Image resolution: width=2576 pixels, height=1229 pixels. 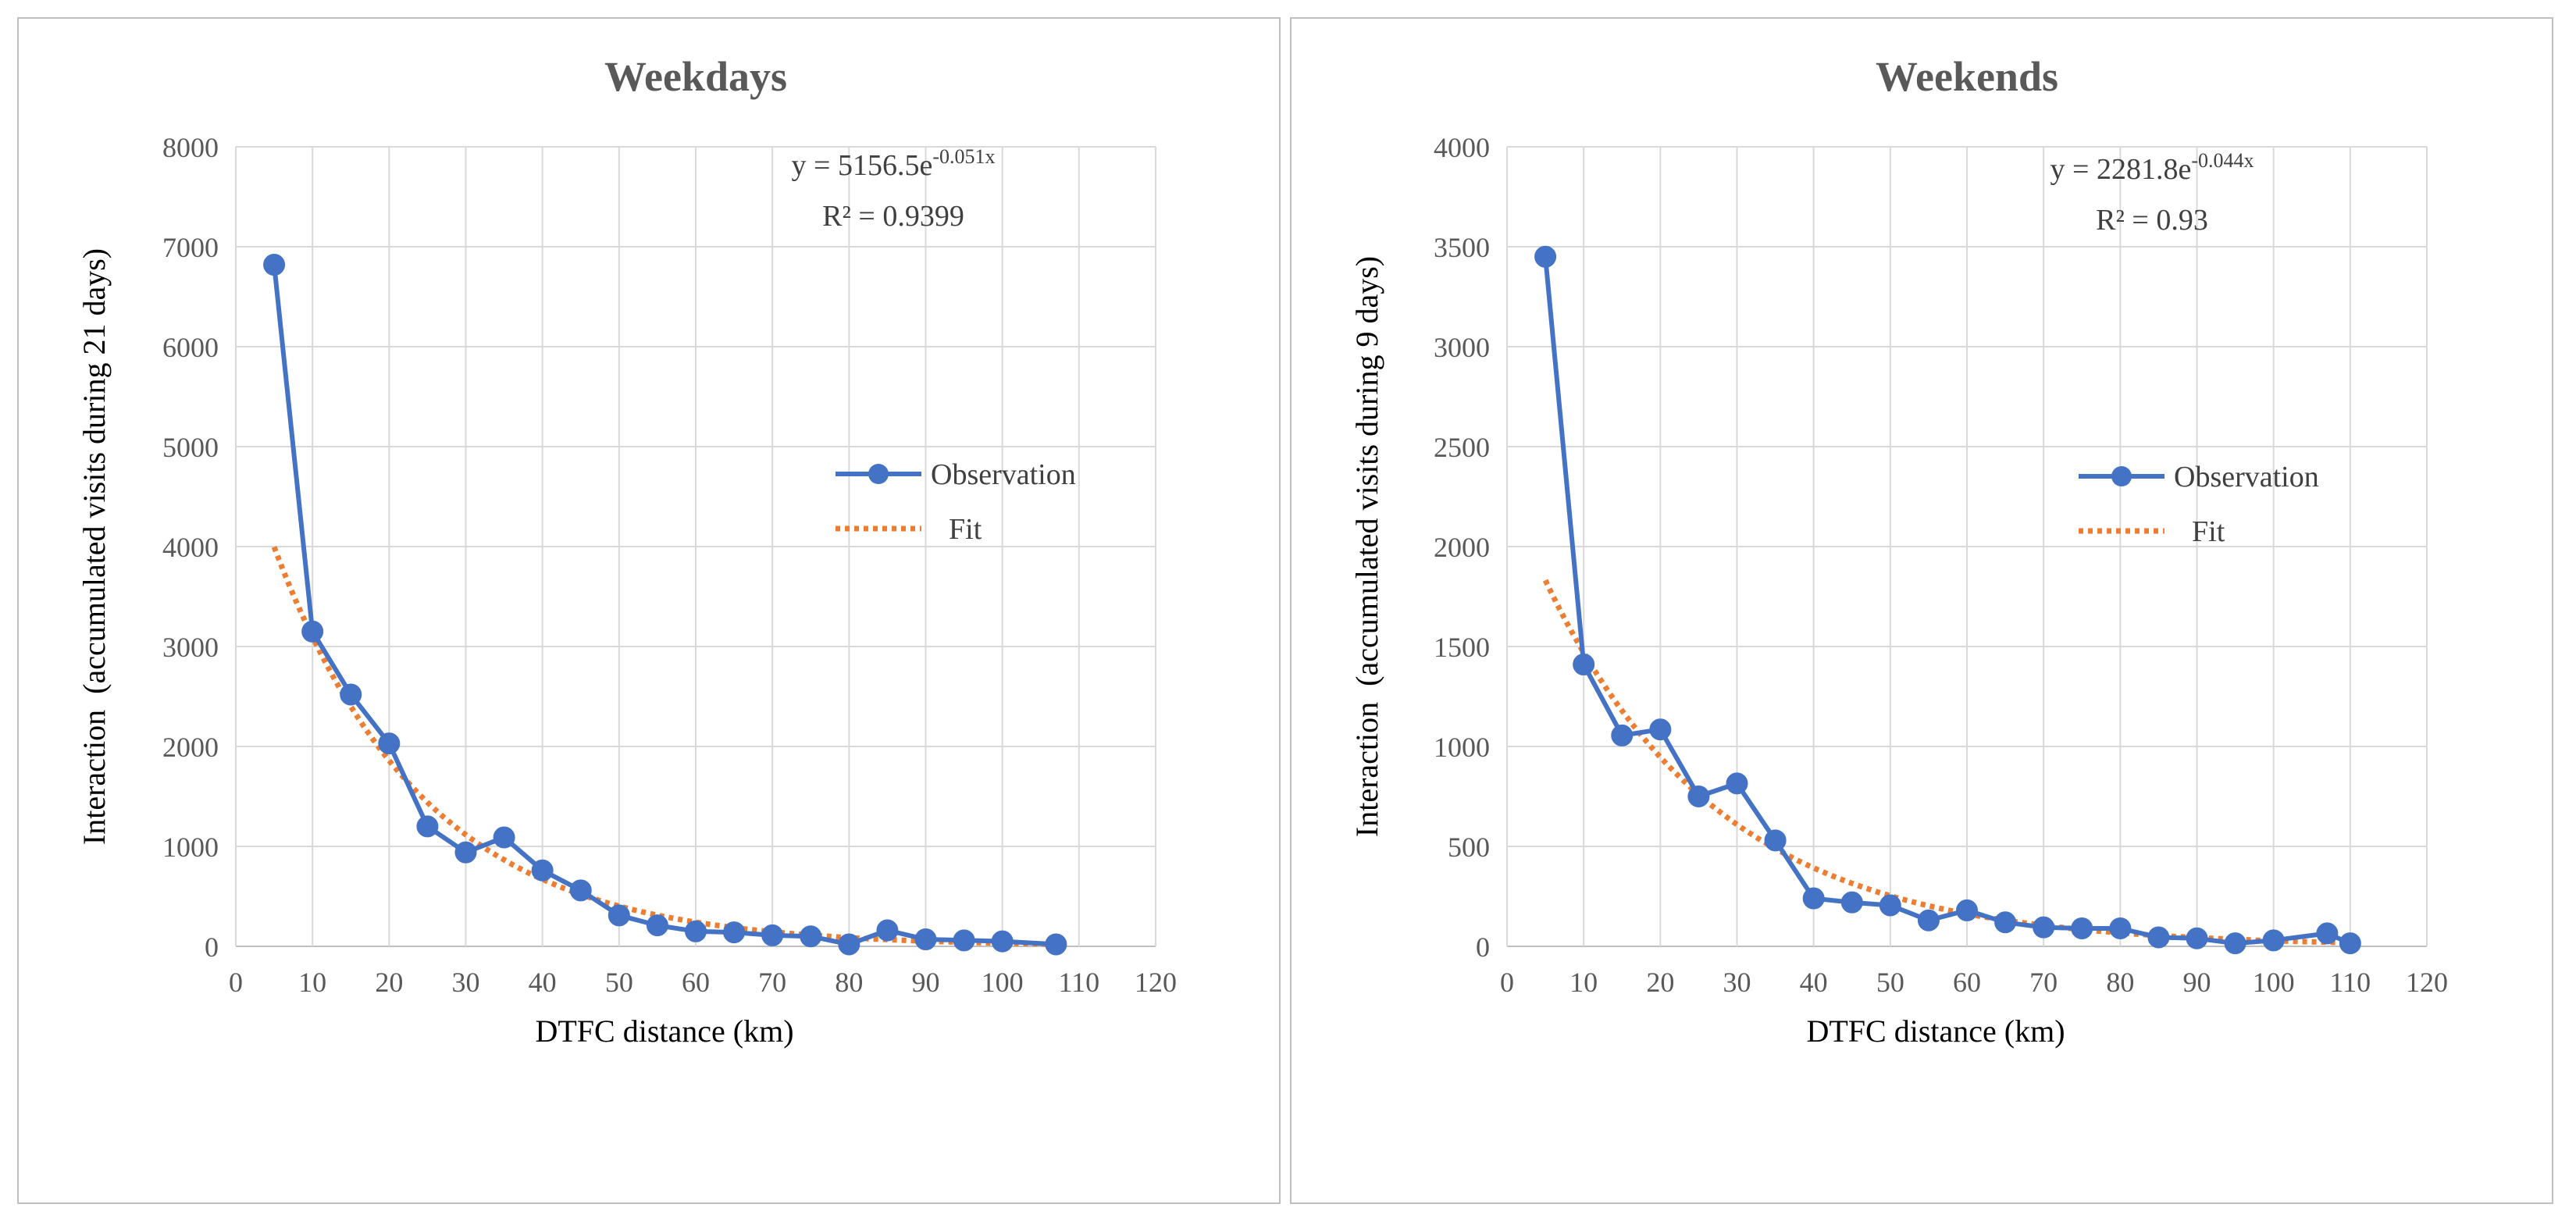 I want to click on weekdays-x-tick-label: 50, so click(x=619, y=982).